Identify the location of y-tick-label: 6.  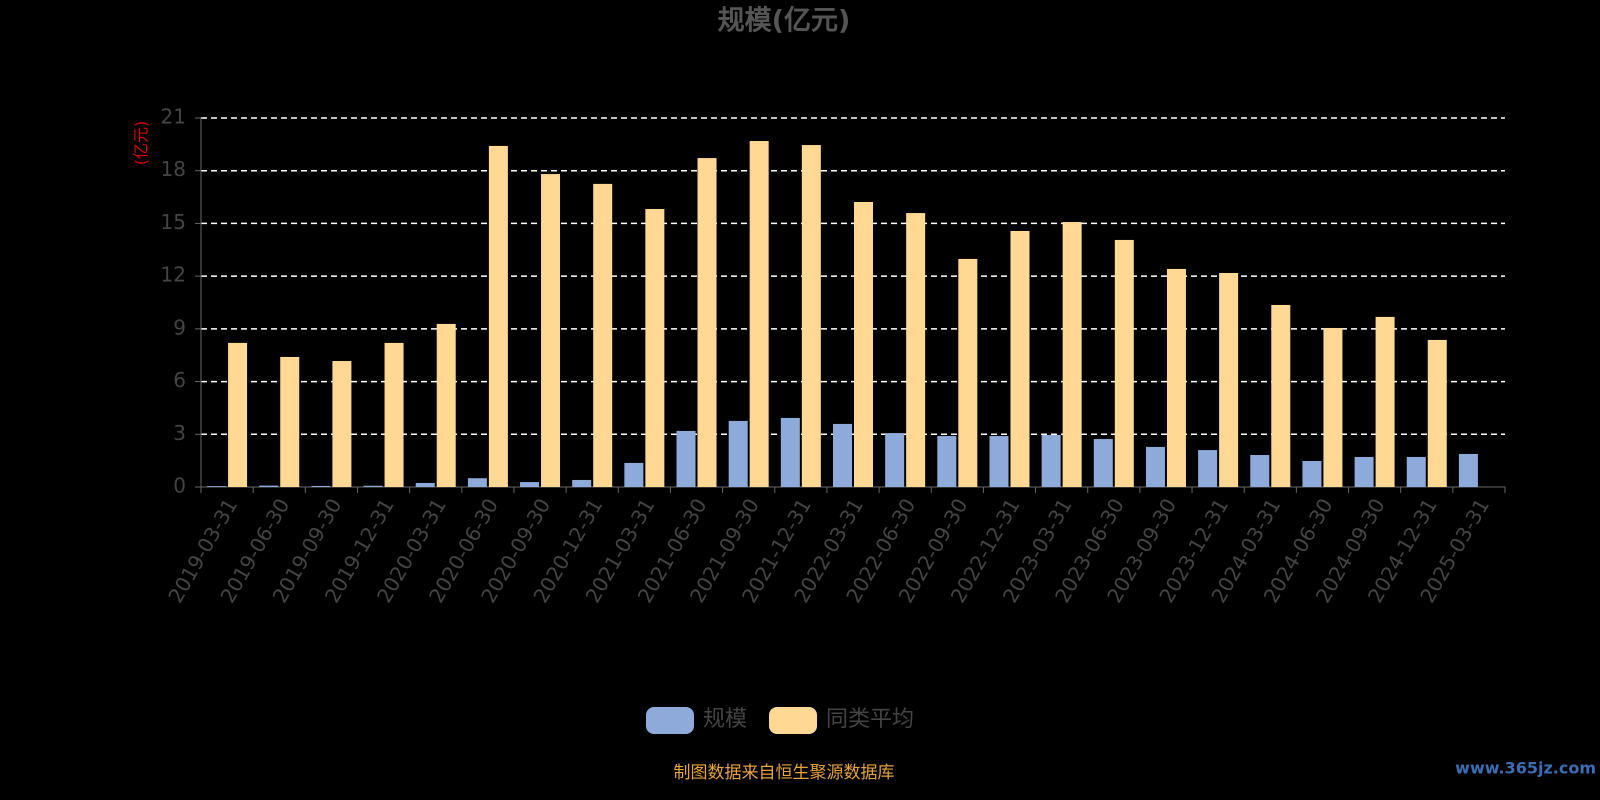
(179, 380).